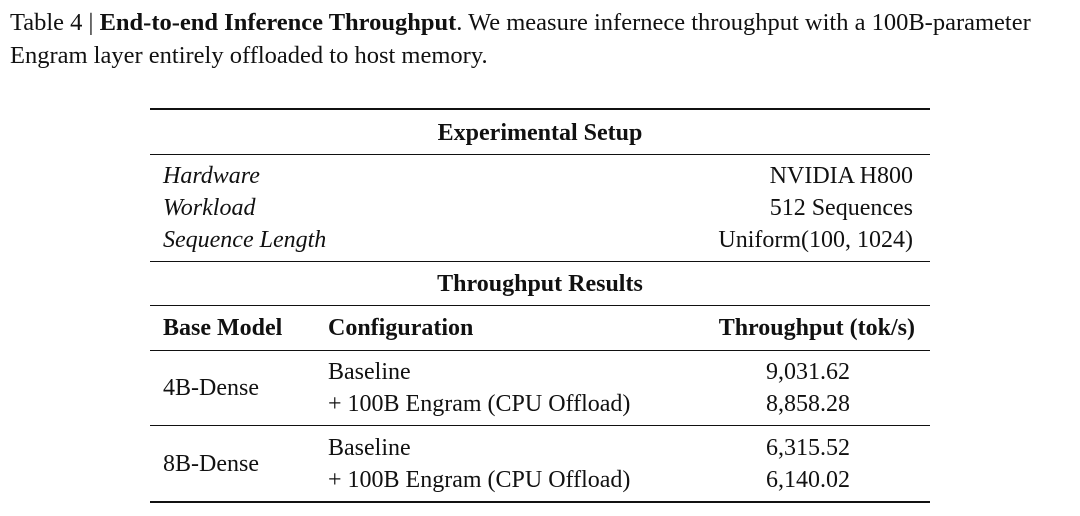 Image resolution: width=1080 pixels, height=516 pixels. I want to click on setup-heading: Experimental Setup, so click(540, 133).